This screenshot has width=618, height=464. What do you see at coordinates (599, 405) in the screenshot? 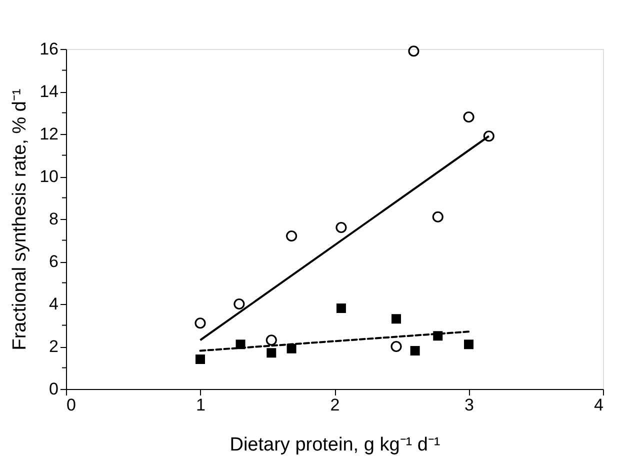
I see `x-tick-label: 4` at bounding box center [599, 405].